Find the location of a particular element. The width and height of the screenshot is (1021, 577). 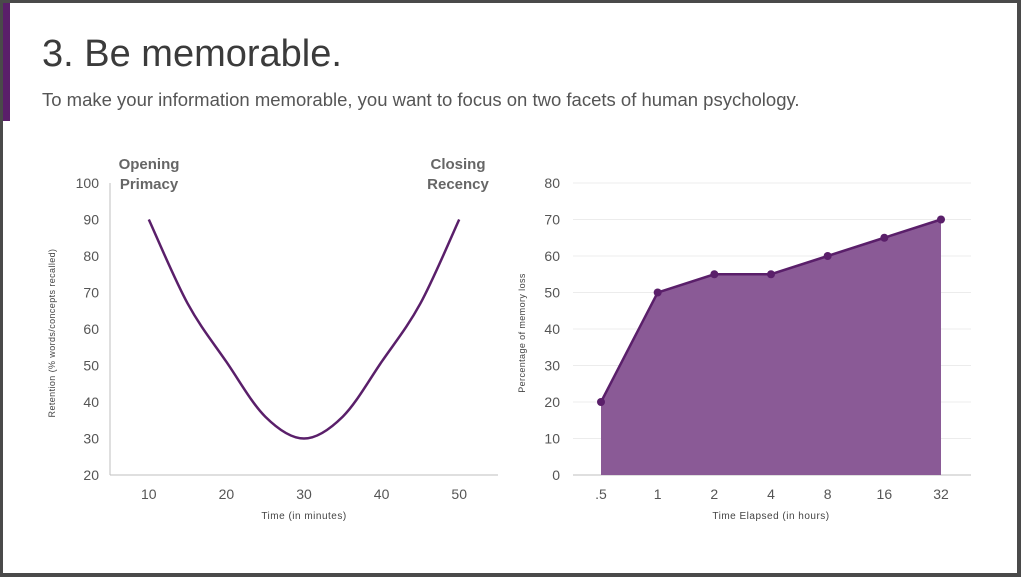

series-retention is located at coordinates (304, 329).